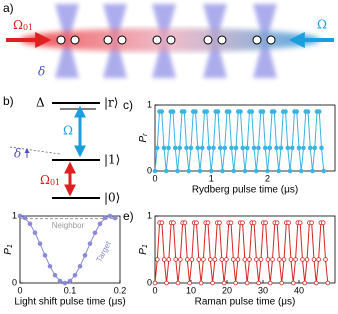 This screenshot has width=338, height=314. Describe the element at coordinates (166, 40) in the screenshot. I see `atoms` at that location.